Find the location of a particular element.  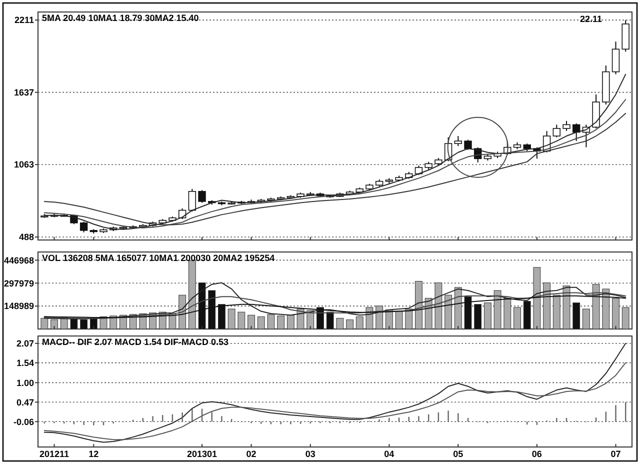

annotation: 22.11 is located at coordinates (591, 19).